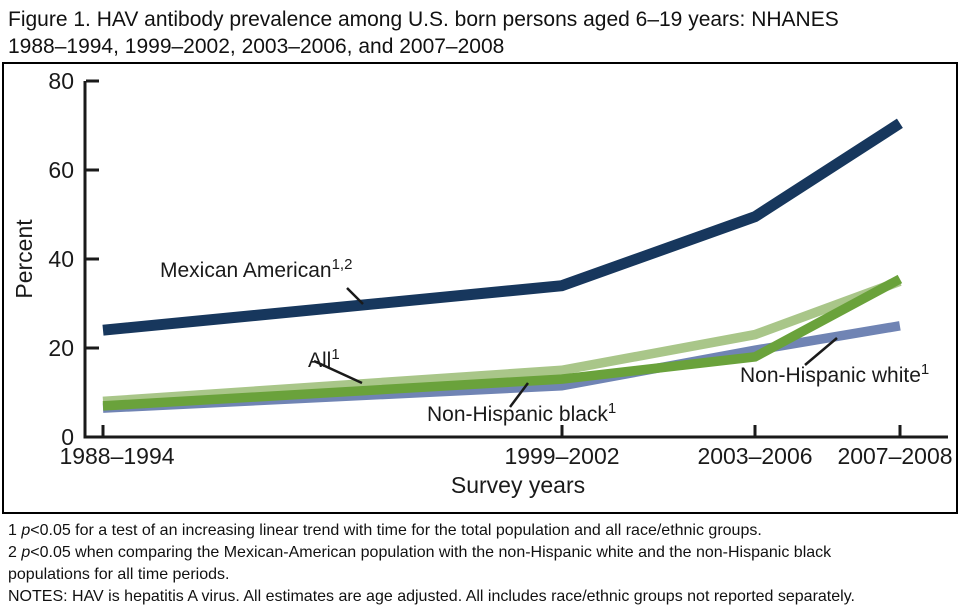 This screenshot has height=616, width=960. Describe the element at coordinates (501, 430) in the screenshot. I see `x-axis-ticks` at that location.